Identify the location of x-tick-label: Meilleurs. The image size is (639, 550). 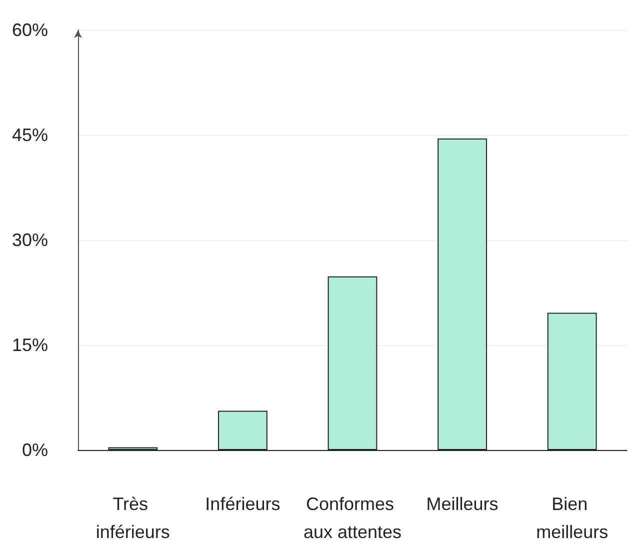
(462, 504).